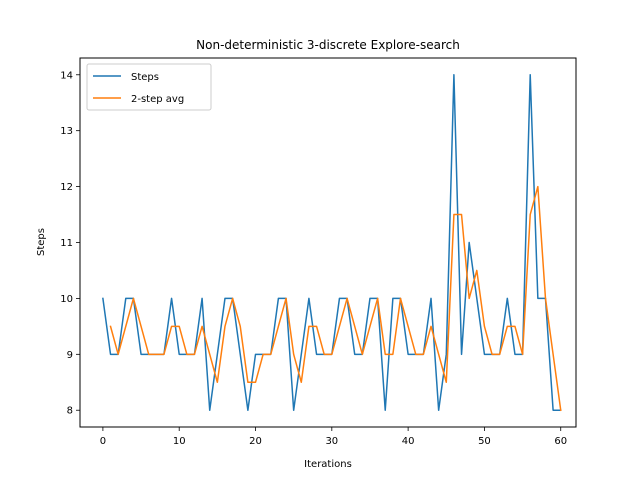 This screenshot has height=480, width=640. Describe the element at coordinates (560, 441) in the screenshot. I see `x-tick-label: 60` at that location.